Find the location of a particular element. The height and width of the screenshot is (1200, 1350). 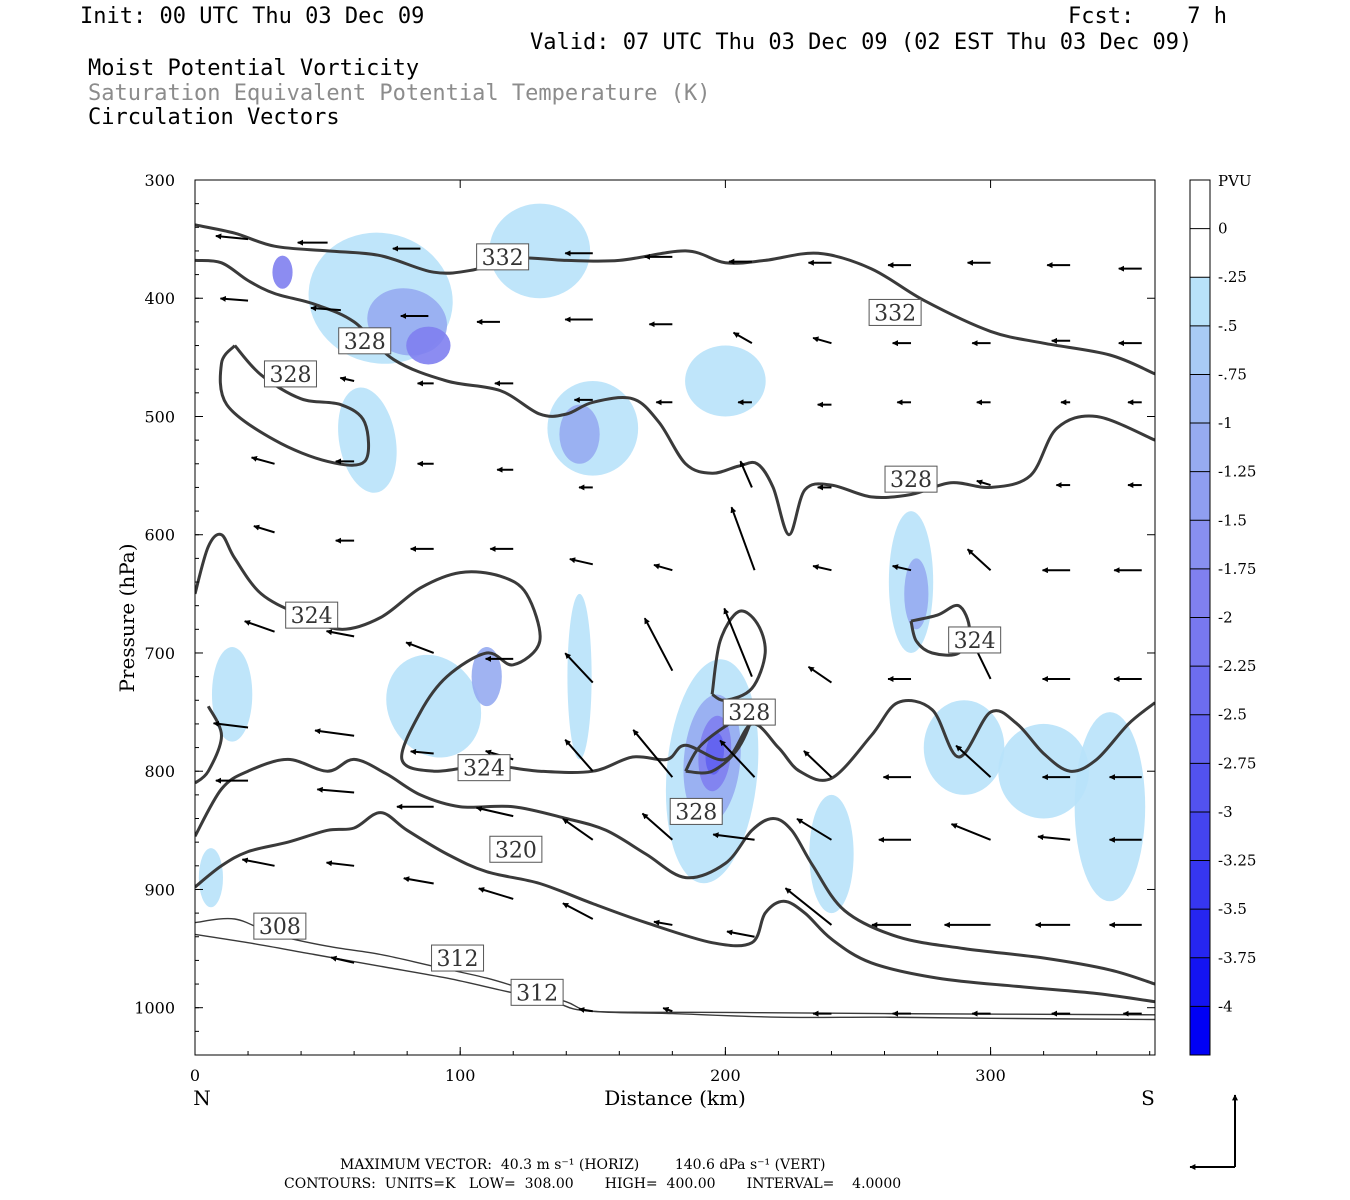

reference-vector-icon is located at coordinates (1213, 1132).